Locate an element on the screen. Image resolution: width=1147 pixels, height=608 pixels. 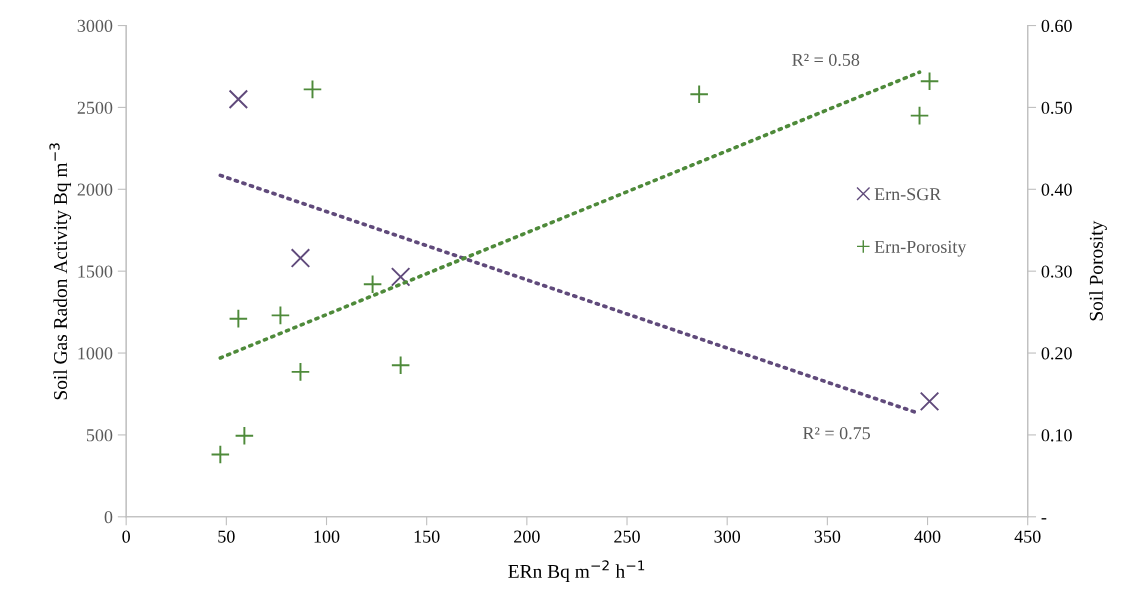
x-tick-label: 100 is located at coordinates (327, 536).